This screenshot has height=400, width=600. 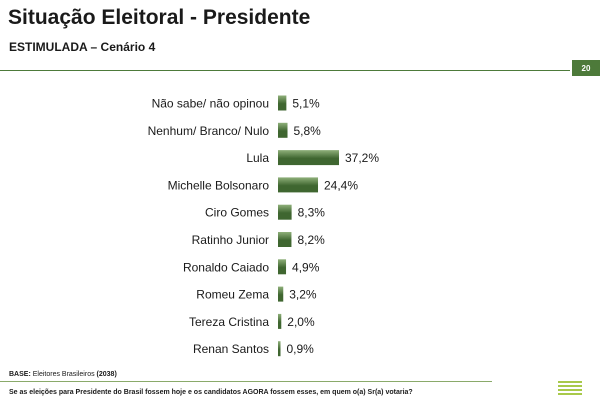 I want to click on data-label: 0,9%, so click(x=301, y=349).